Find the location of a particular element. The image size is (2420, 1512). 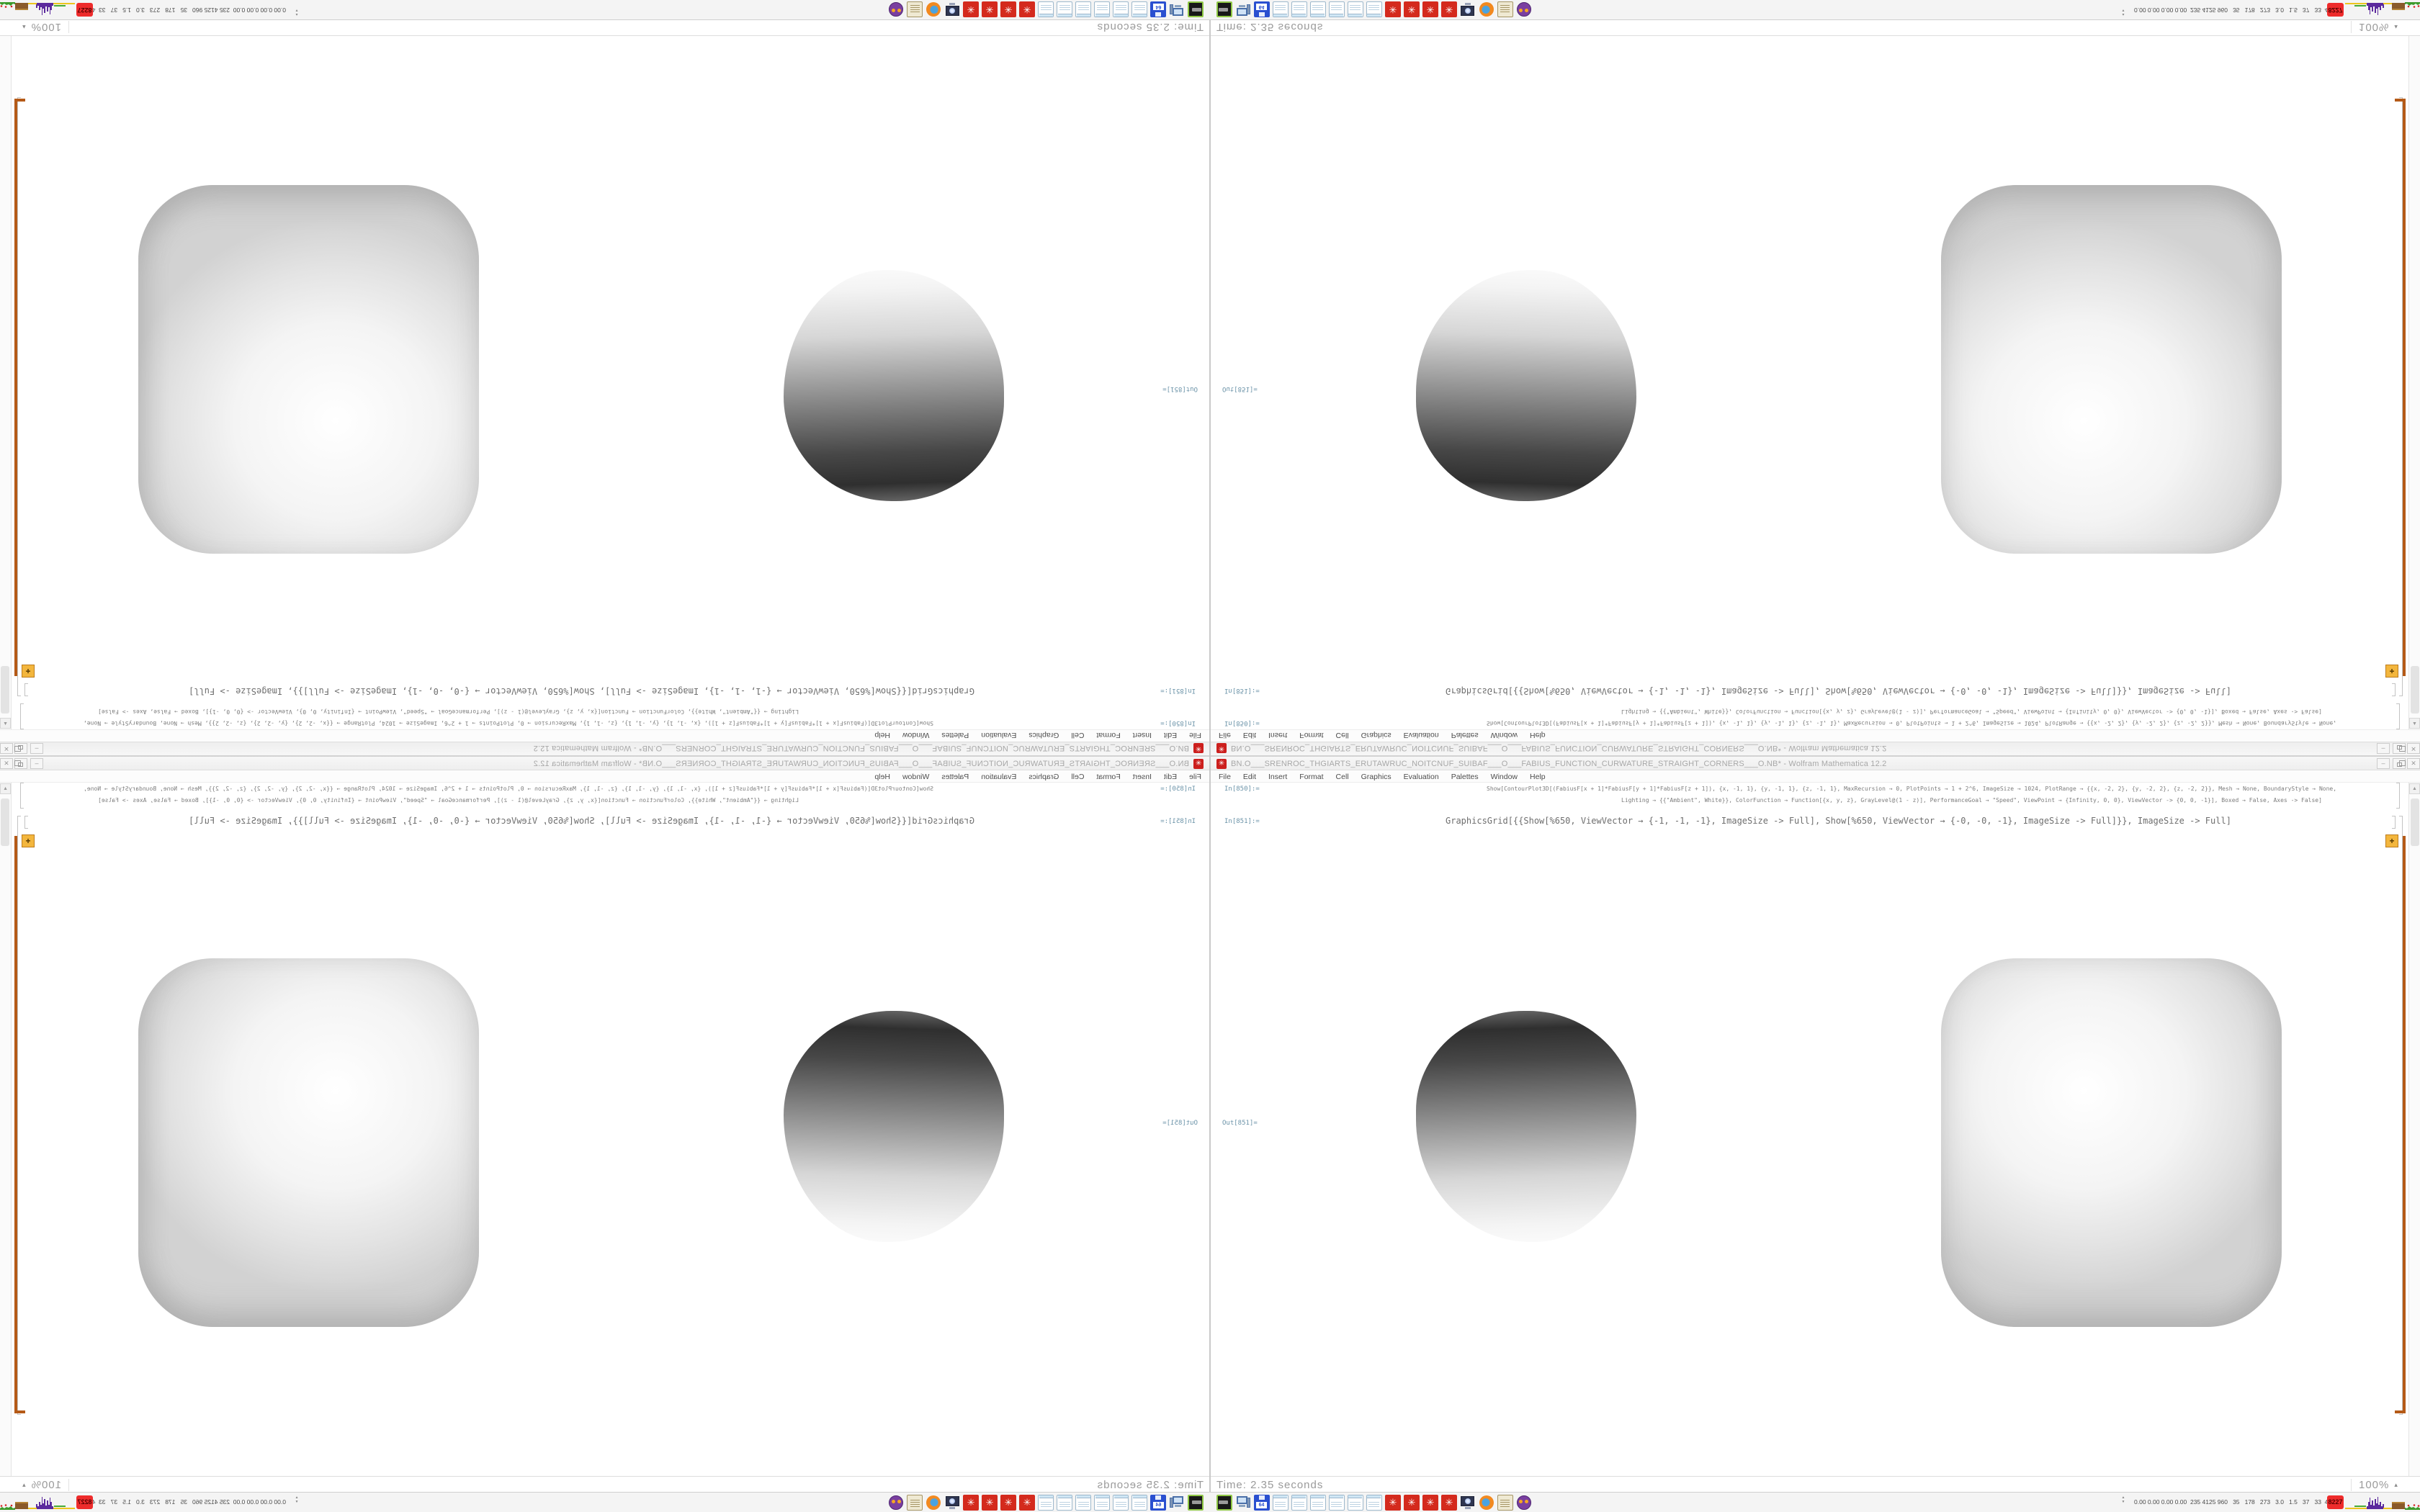

firefox-icon is located at coordinates (1486, 9).